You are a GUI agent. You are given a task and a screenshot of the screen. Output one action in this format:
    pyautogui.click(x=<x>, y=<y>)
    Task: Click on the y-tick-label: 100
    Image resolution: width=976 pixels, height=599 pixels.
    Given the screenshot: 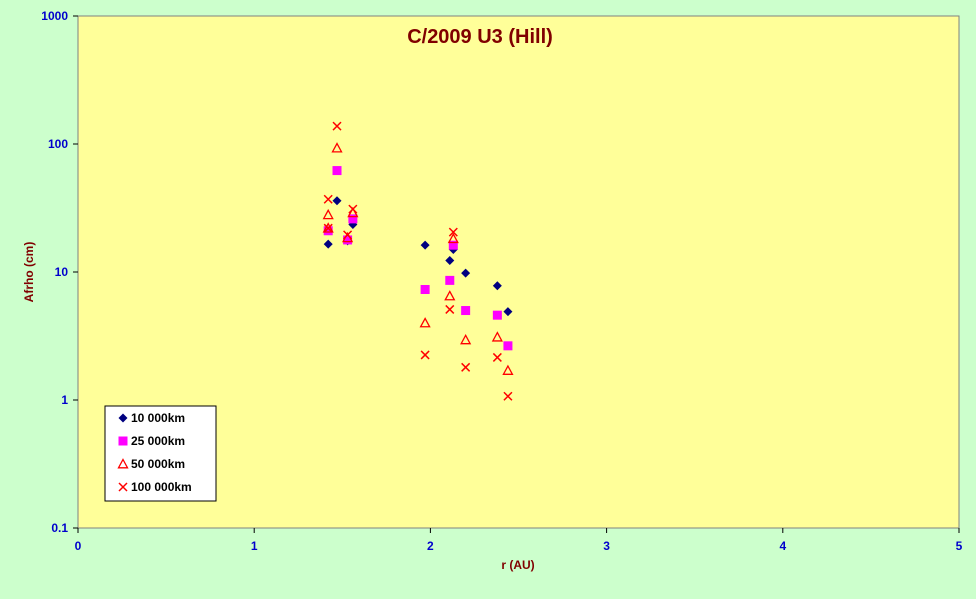 What is the action you would take?
    pyautogui.click(x=58, y=144)
    